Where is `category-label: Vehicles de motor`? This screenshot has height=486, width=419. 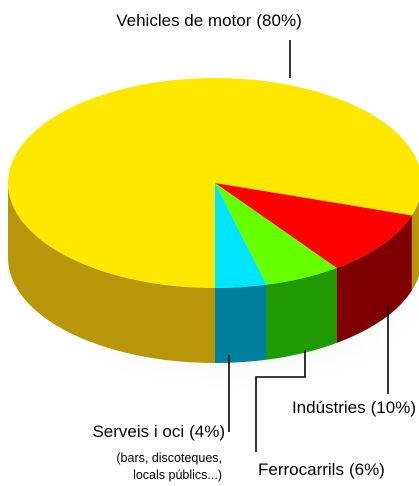
category-label: Vehicles de motor is located at coordinates (183, 20).